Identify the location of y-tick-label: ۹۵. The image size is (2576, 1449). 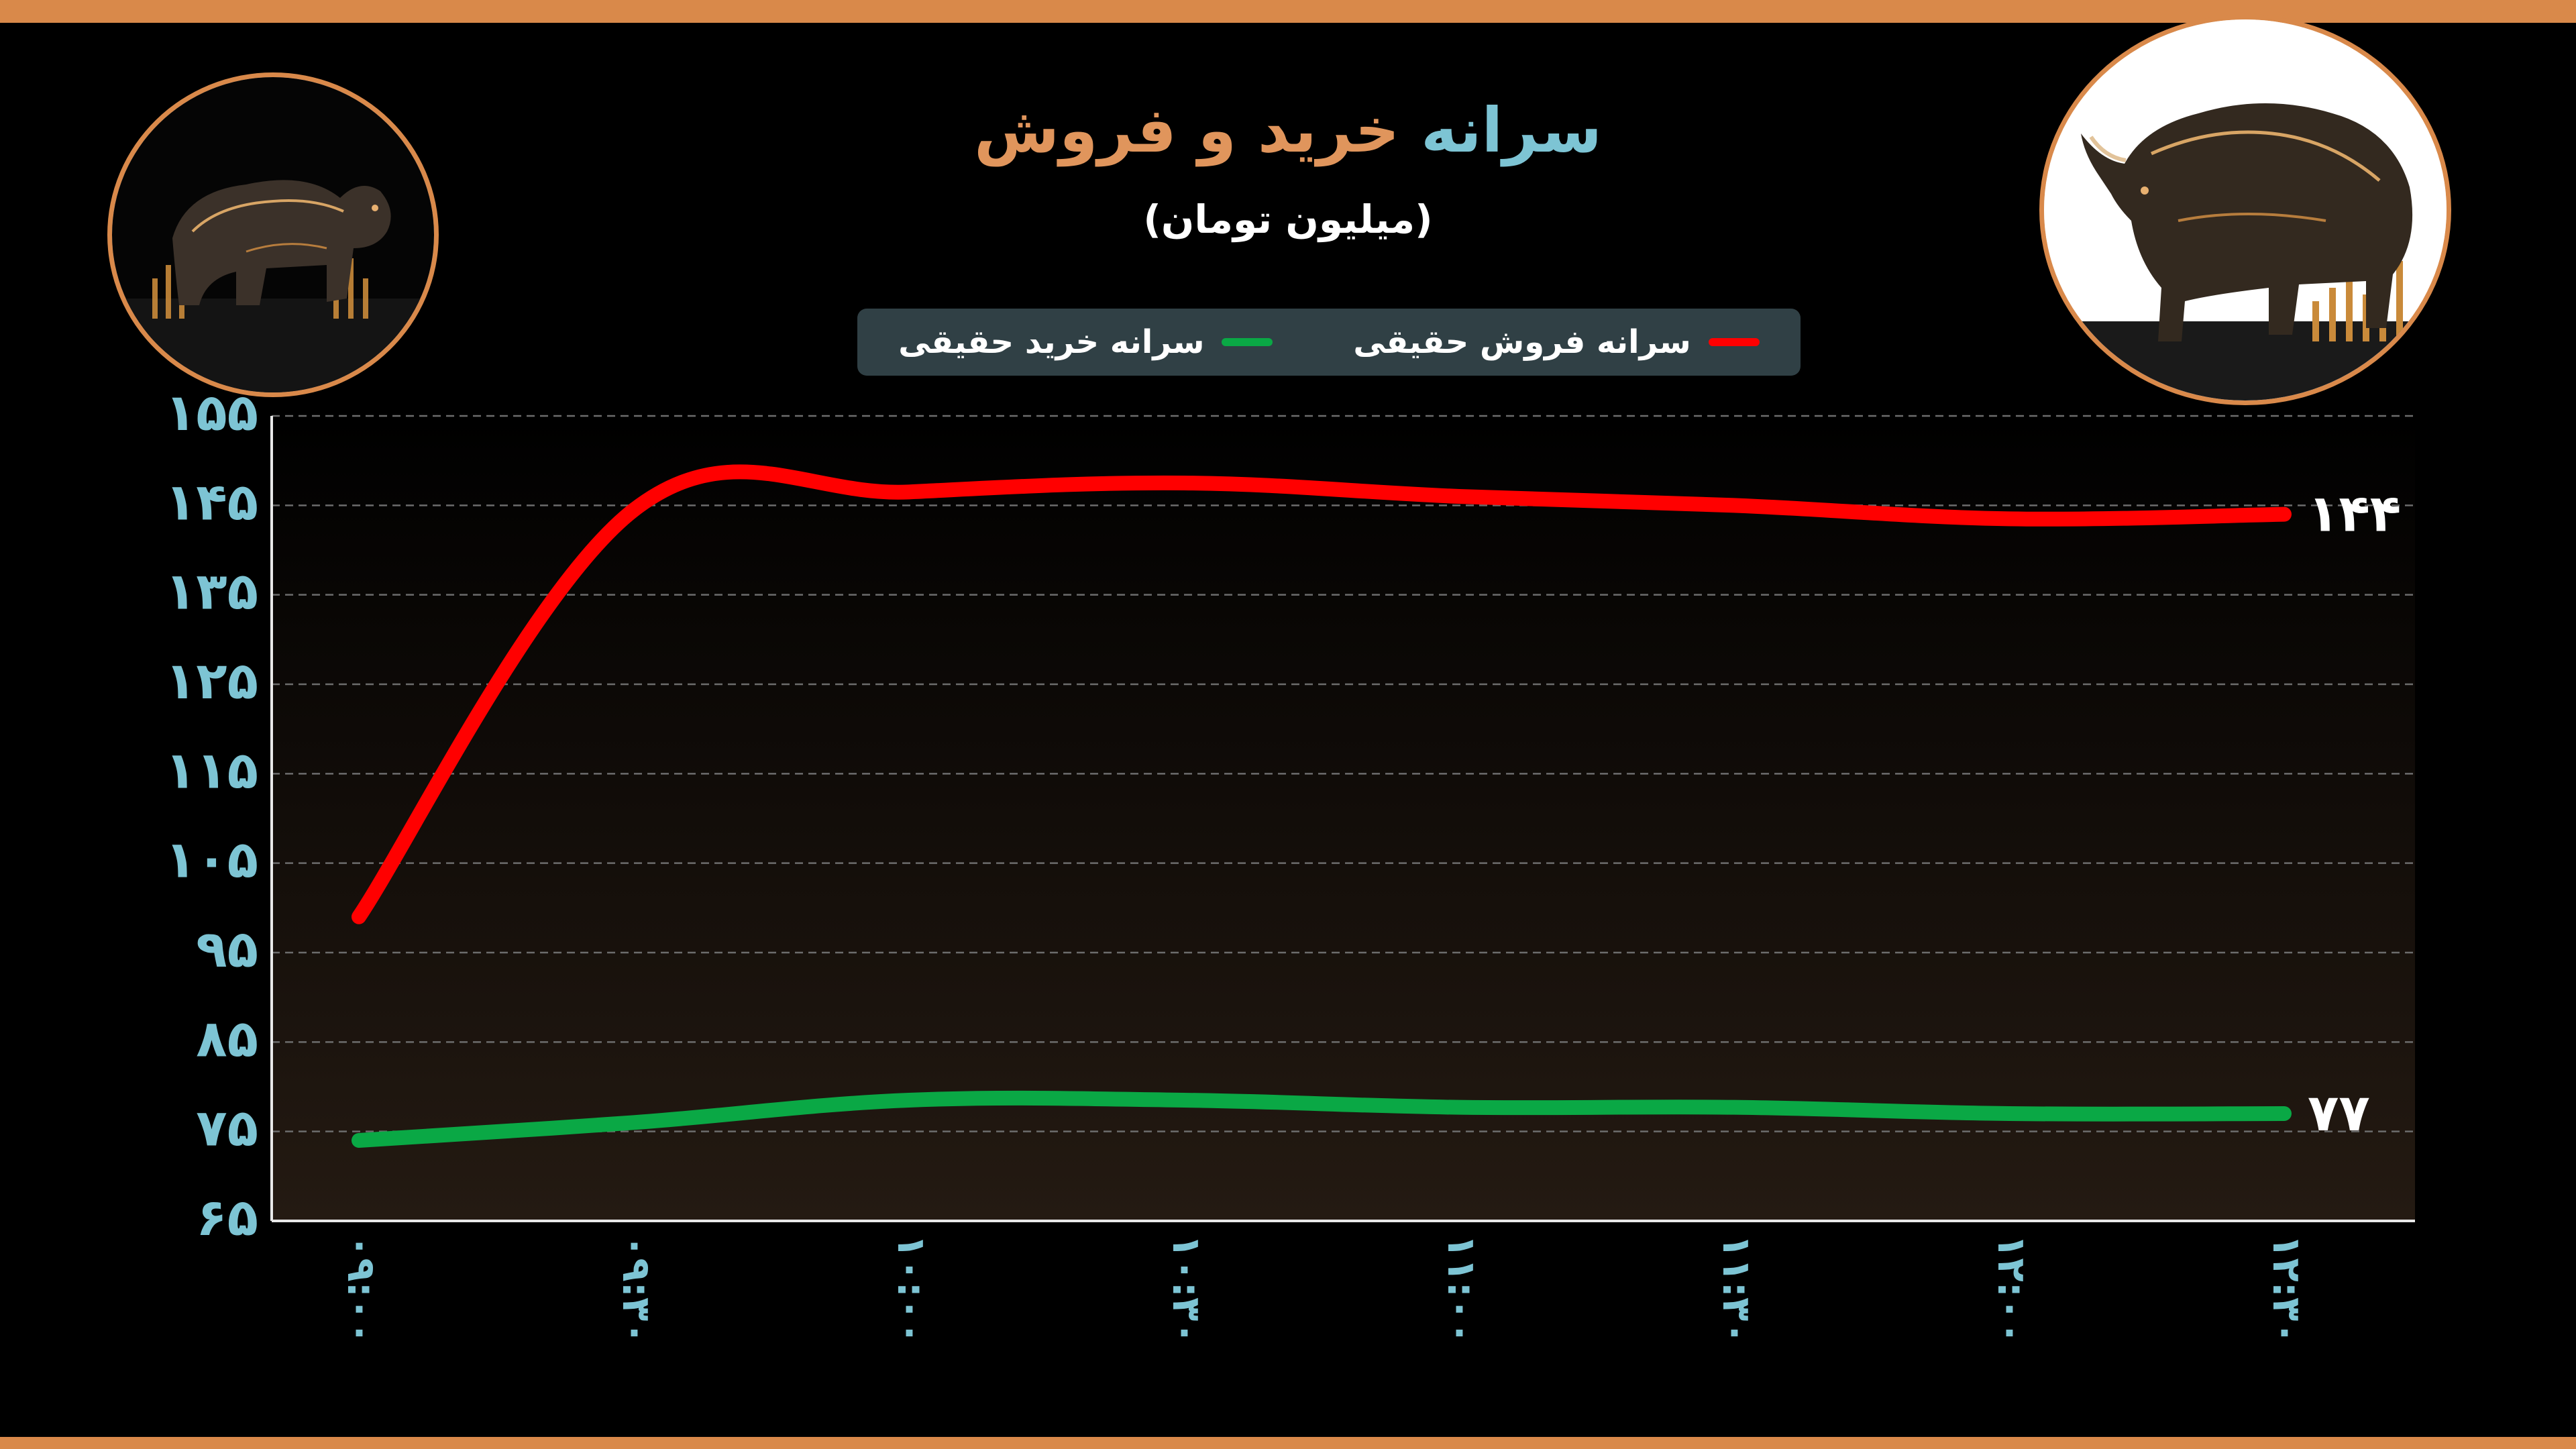
(227, 949).